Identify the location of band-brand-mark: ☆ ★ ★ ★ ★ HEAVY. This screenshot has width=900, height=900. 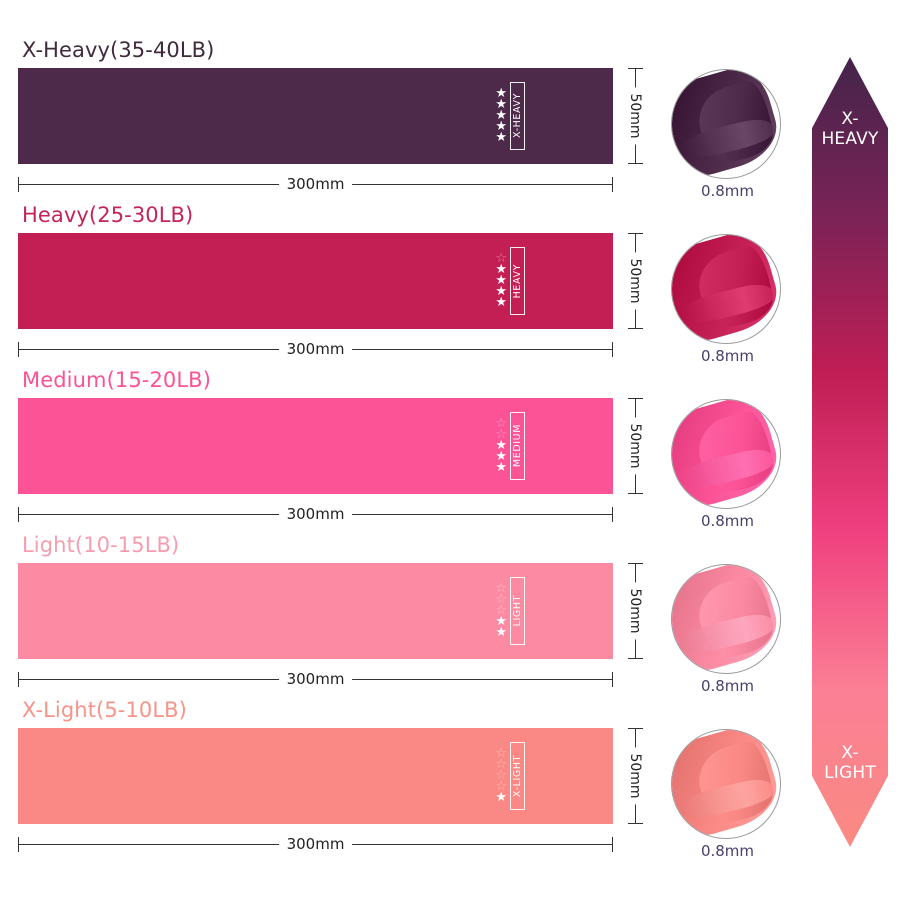
(510, 281).